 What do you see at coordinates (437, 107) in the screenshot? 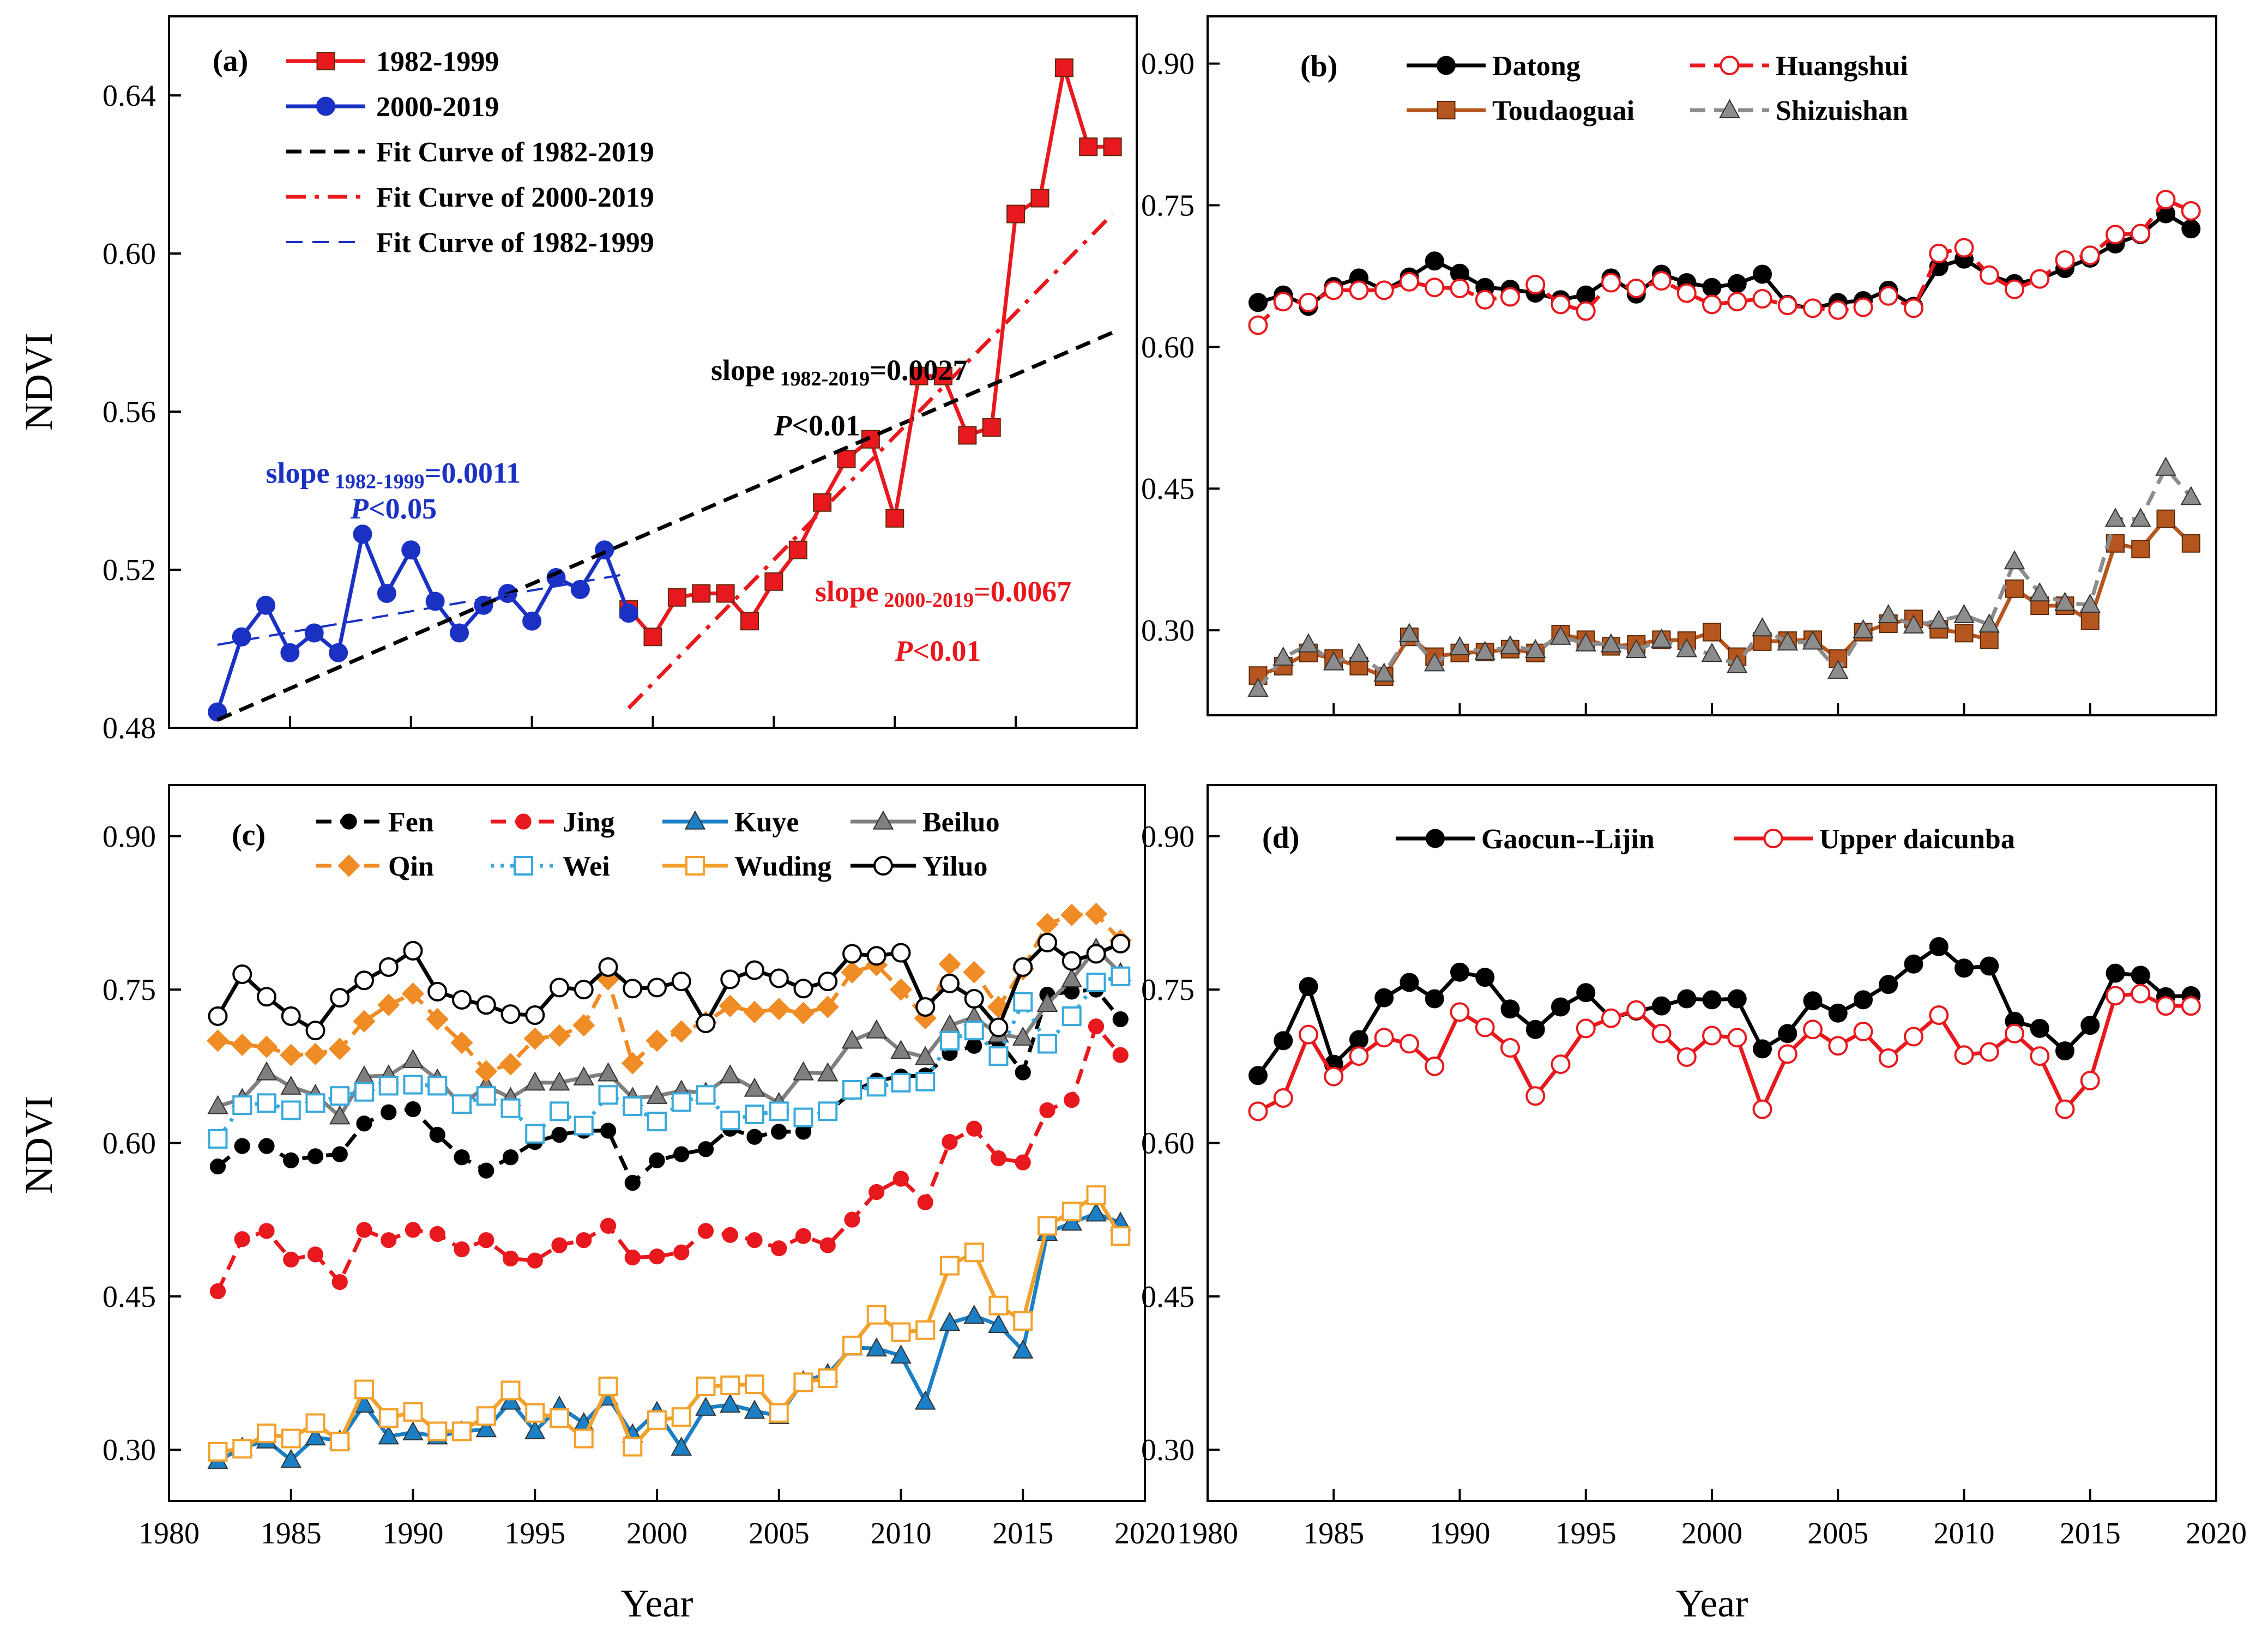
I see `legend-label: 2000-2019` at bounding box center [437, 107].